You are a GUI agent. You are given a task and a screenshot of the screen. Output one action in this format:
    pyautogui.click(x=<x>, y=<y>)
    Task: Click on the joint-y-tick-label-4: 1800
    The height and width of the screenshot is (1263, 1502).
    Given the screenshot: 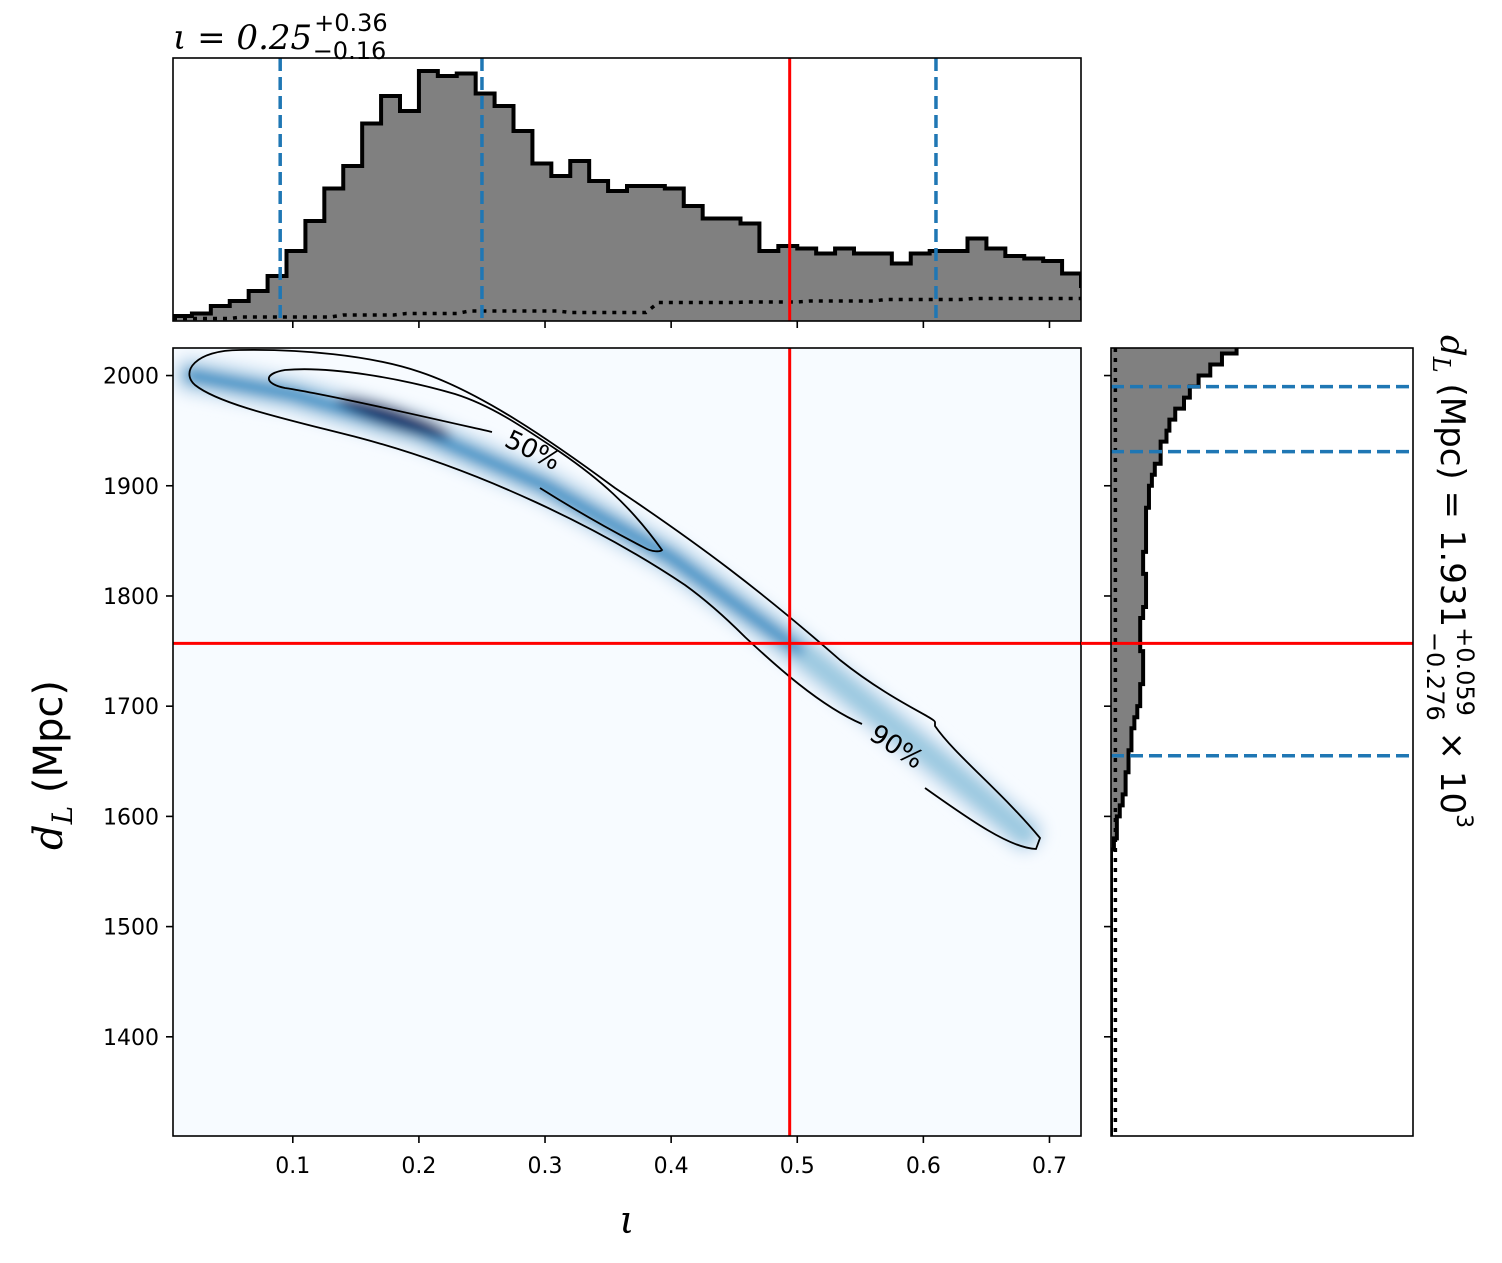 What is the action you would take?
    pyautogui.click(x=131, y=597)
    